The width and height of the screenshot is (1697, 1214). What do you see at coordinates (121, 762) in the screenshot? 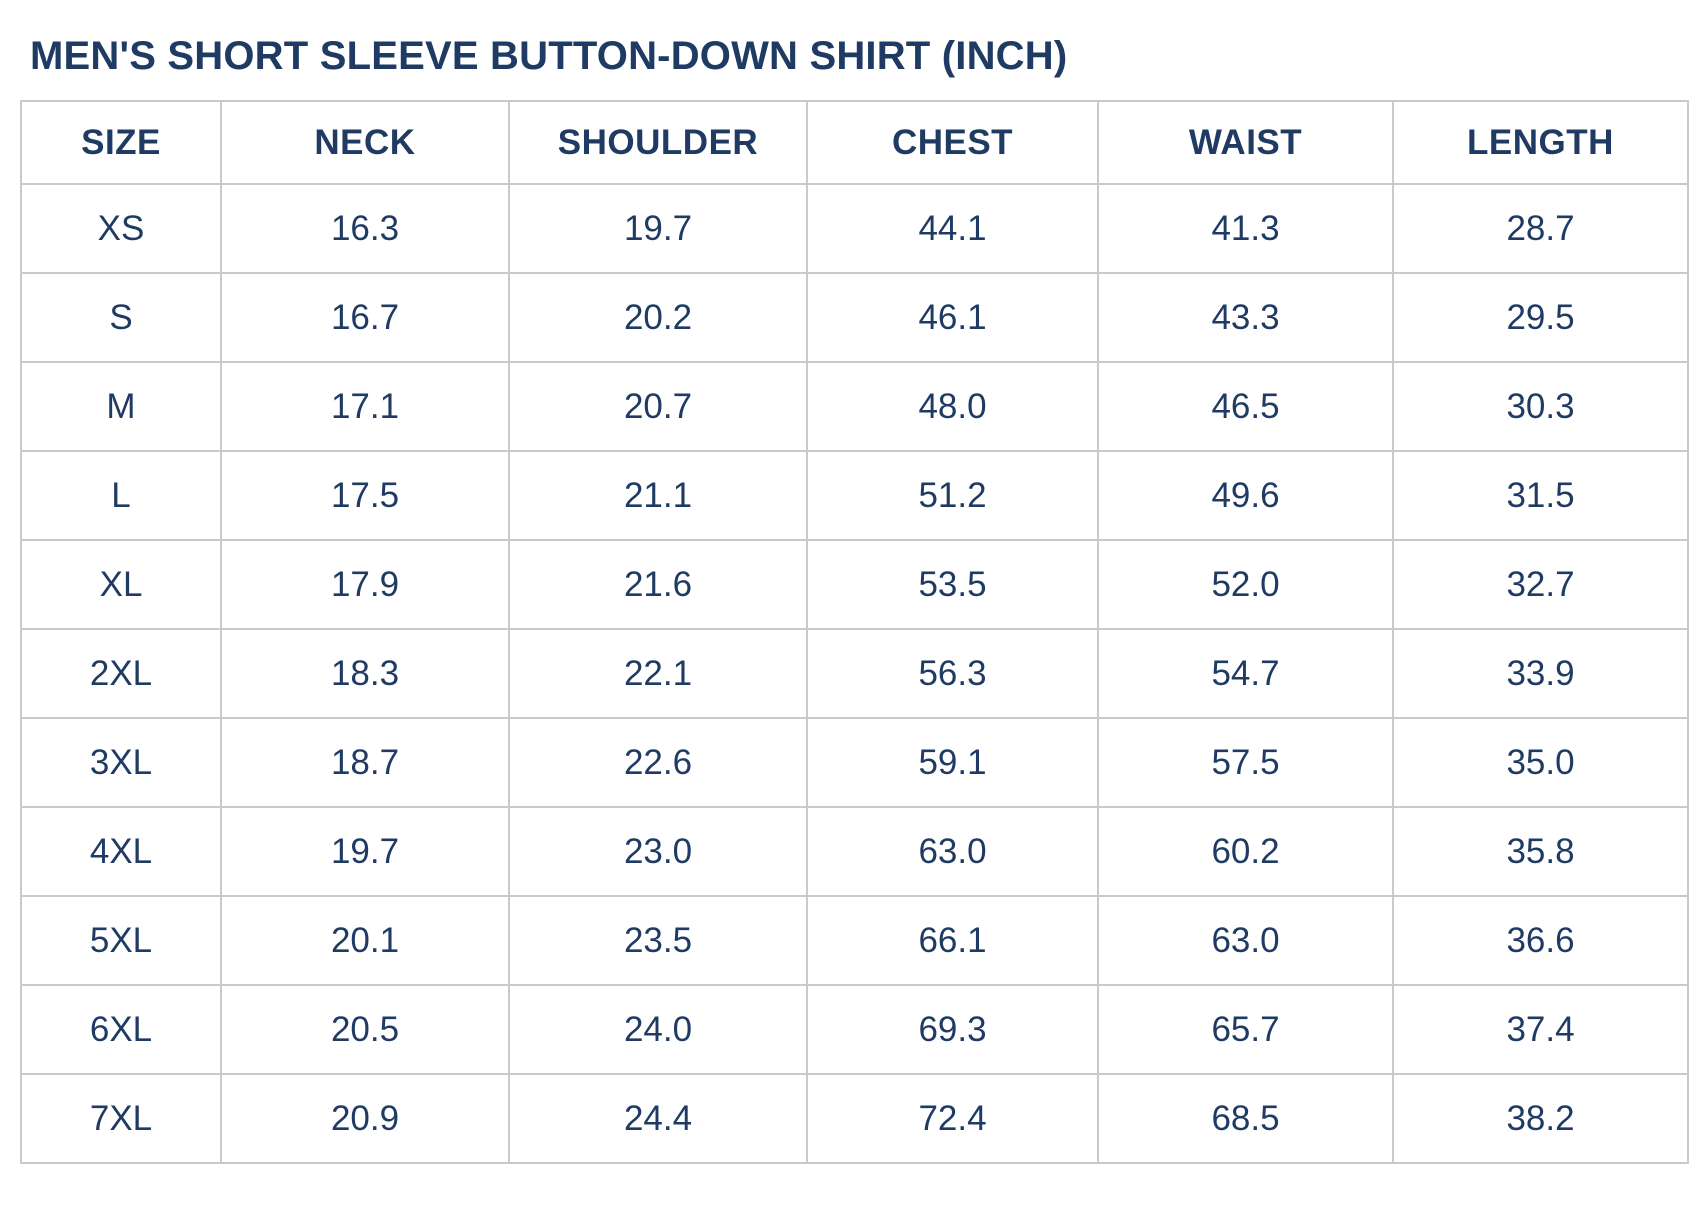
I see `cell-size: 3XL` at bounding box center [121, 762].